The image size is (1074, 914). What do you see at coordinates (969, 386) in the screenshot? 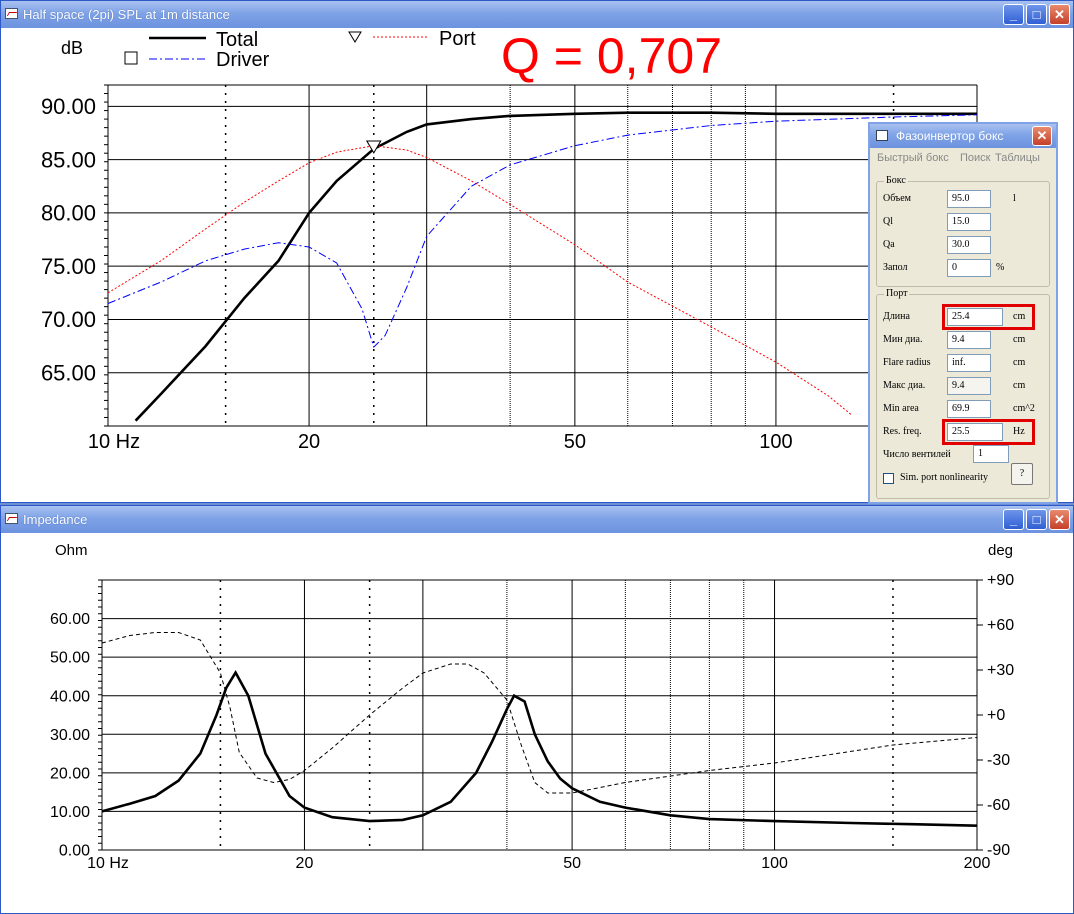
I see `max-diameter-field: 9.4` at bounding box center [969, 386].